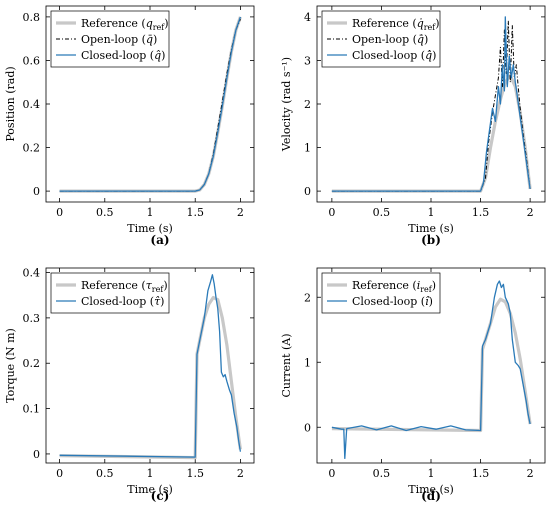  What do you see at coordinates (32, 60) in the screenshot?
I see `y-tick-label: 0.6` at bounding box center [32, 60].